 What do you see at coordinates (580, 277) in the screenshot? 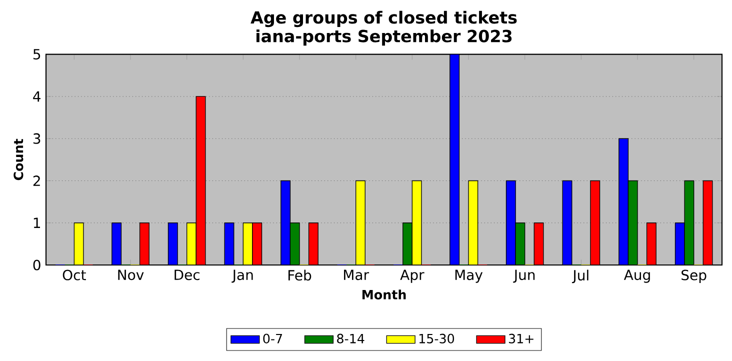
I see `x-tick-label: Jul` at bounding box center [580, 277].